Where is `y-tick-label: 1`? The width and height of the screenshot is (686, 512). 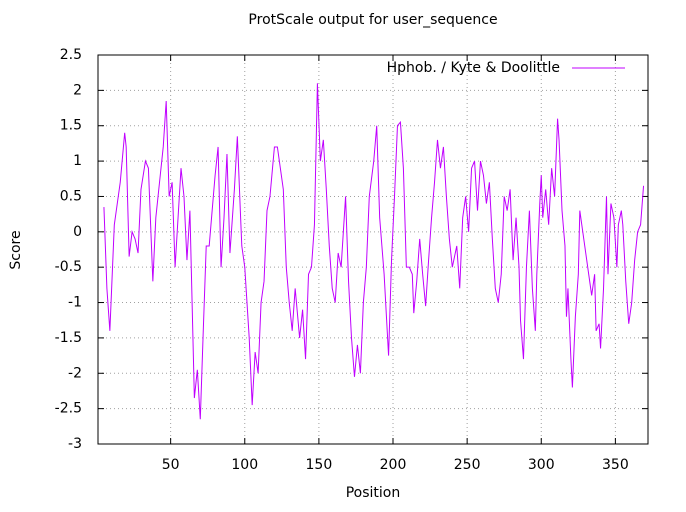
y-tick-label: 1 is located at coordinates (77, 161).